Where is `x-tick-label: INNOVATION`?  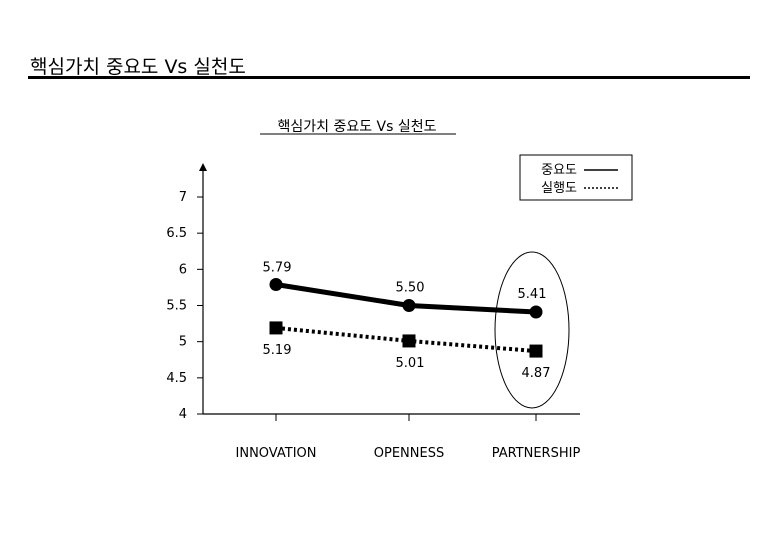
x-tick-label: INNOVATION is located at coordinates (276, 453).